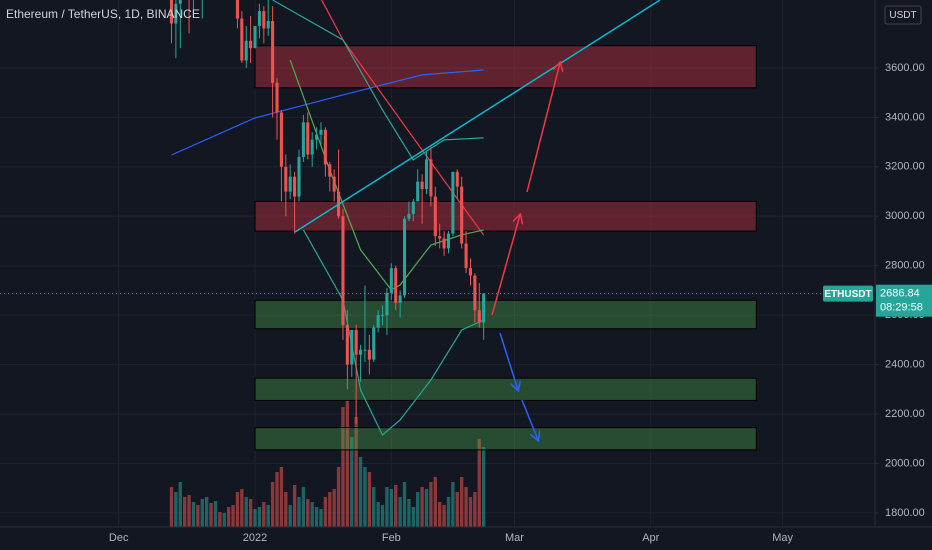 This screenshot has height=550, width=932. I want to click on zone, so click(505, 314).